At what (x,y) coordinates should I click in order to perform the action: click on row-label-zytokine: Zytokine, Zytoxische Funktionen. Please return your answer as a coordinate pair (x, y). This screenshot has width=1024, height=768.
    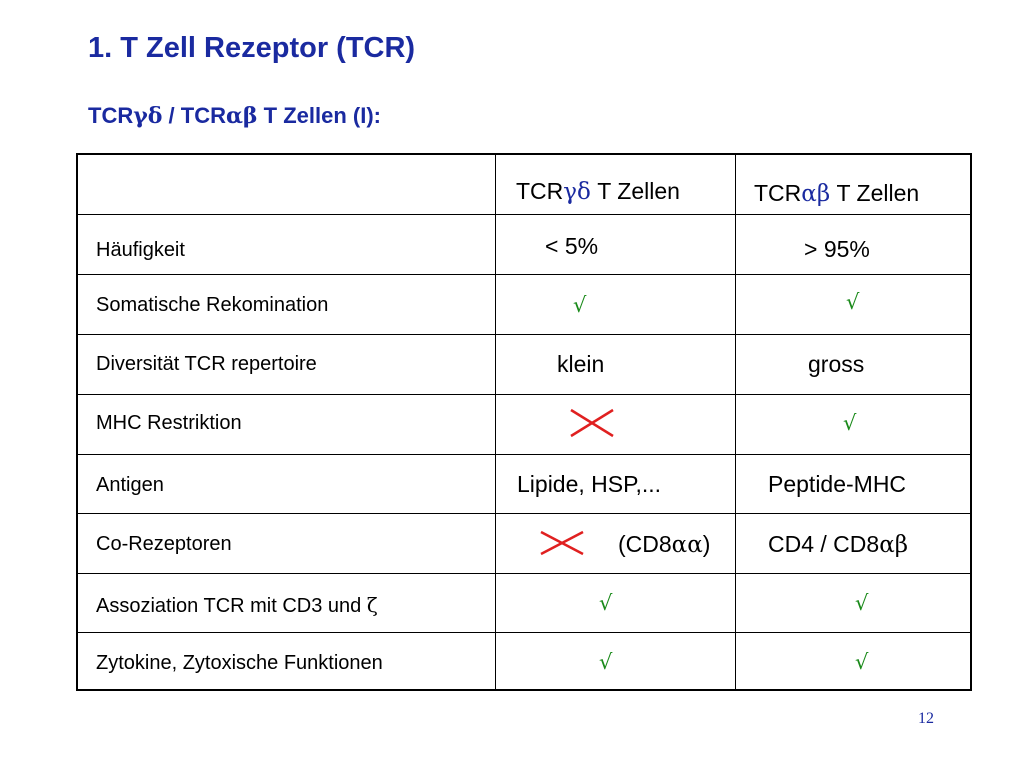
    Looking at the image, I should click on (239, 663).